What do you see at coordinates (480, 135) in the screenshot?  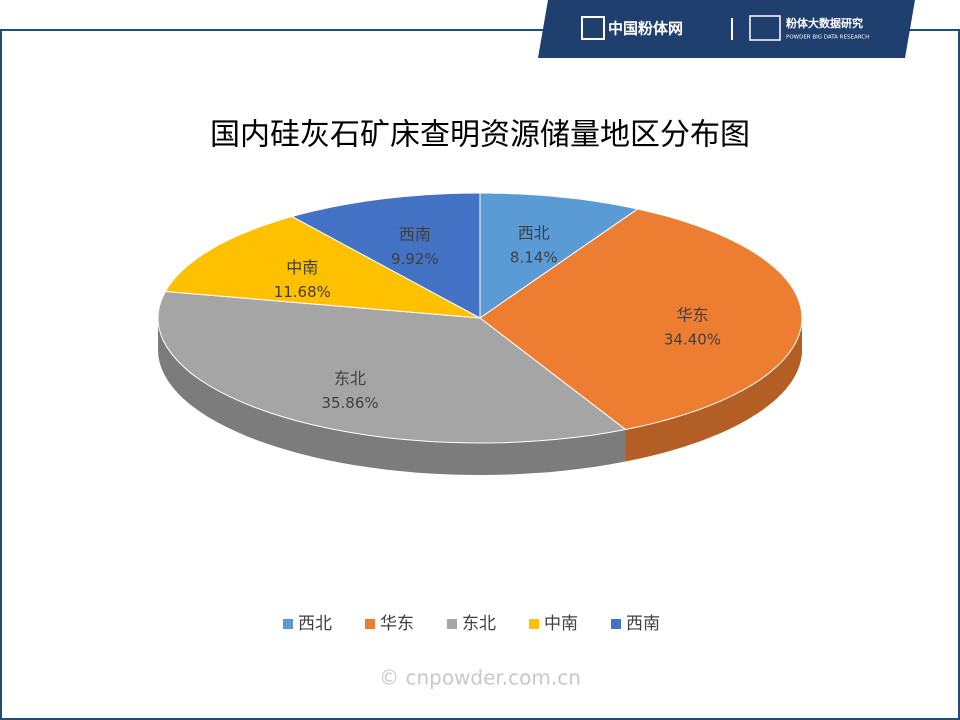 I see `chart-title: 国内硅灰石矿床查明资源储量地区分布图` at bounding box center [480, 135].